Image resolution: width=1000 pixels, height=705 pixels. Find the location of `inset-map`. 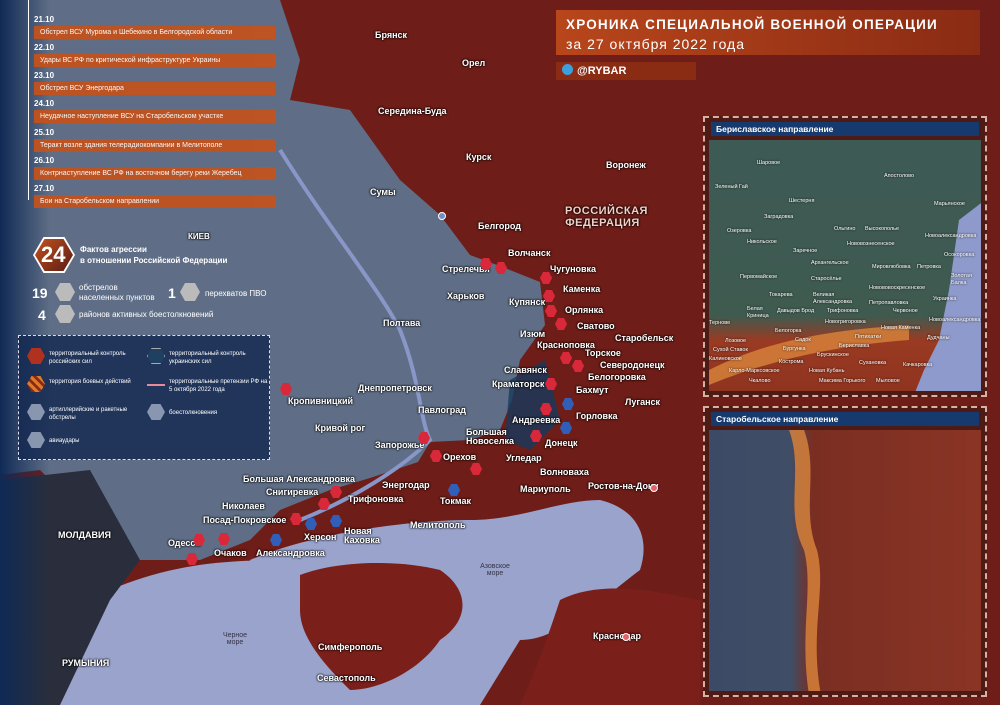

inset-map is located at coordinates (845, 560).